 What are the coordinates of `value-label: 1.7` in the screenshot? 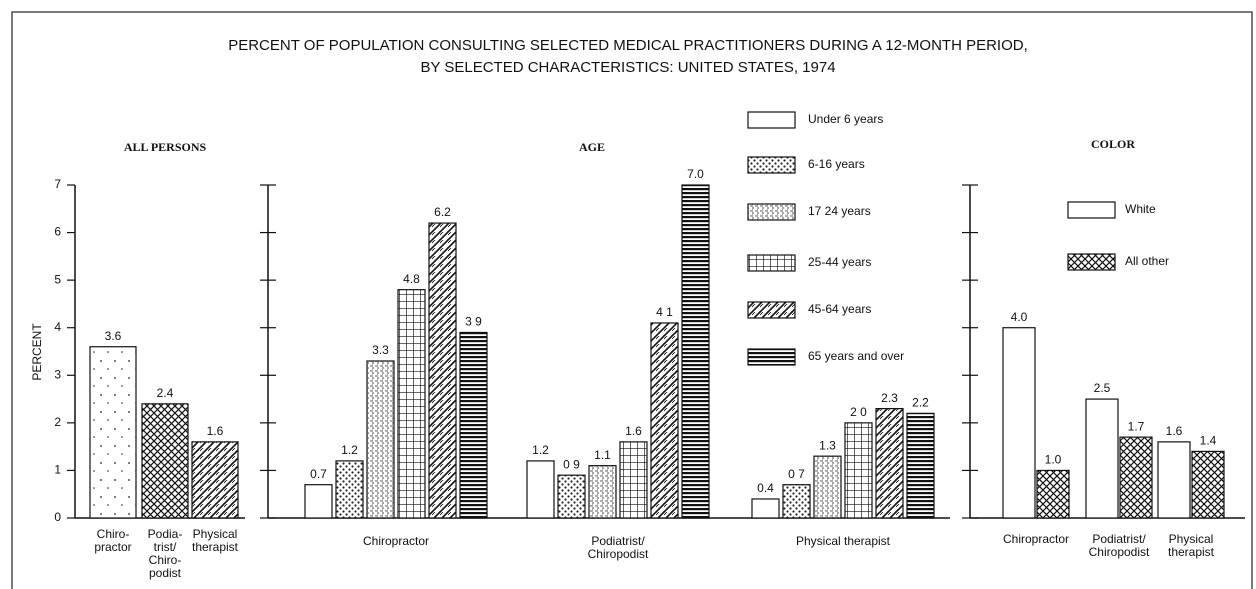 It's located at (1136, 426).